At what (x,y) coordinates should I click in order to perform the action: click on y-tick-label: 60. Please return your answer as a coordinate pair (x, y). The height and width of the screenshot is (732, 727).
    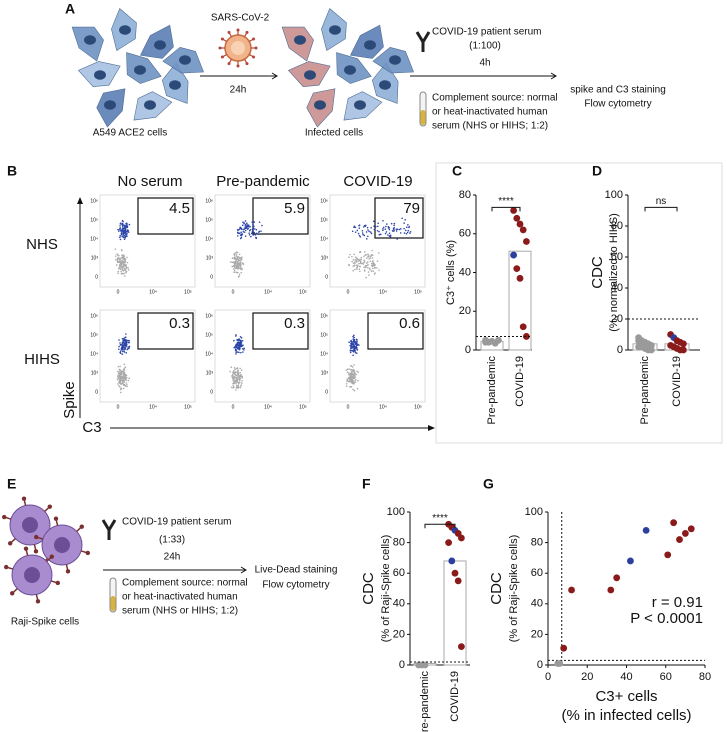
    Looking at the image, I should click on (537, 573).